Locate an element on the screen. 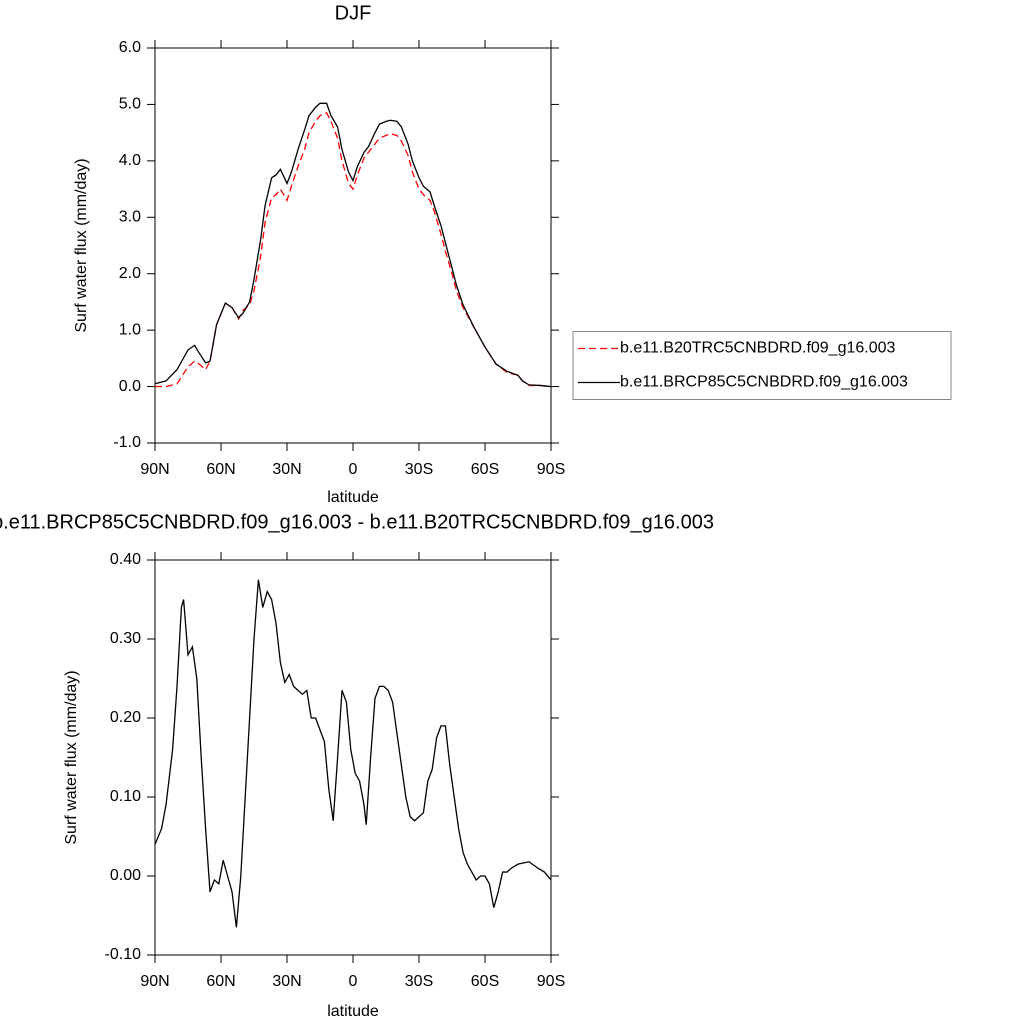  y-tick-label: 1.0 is located at coordinates (130, 329).